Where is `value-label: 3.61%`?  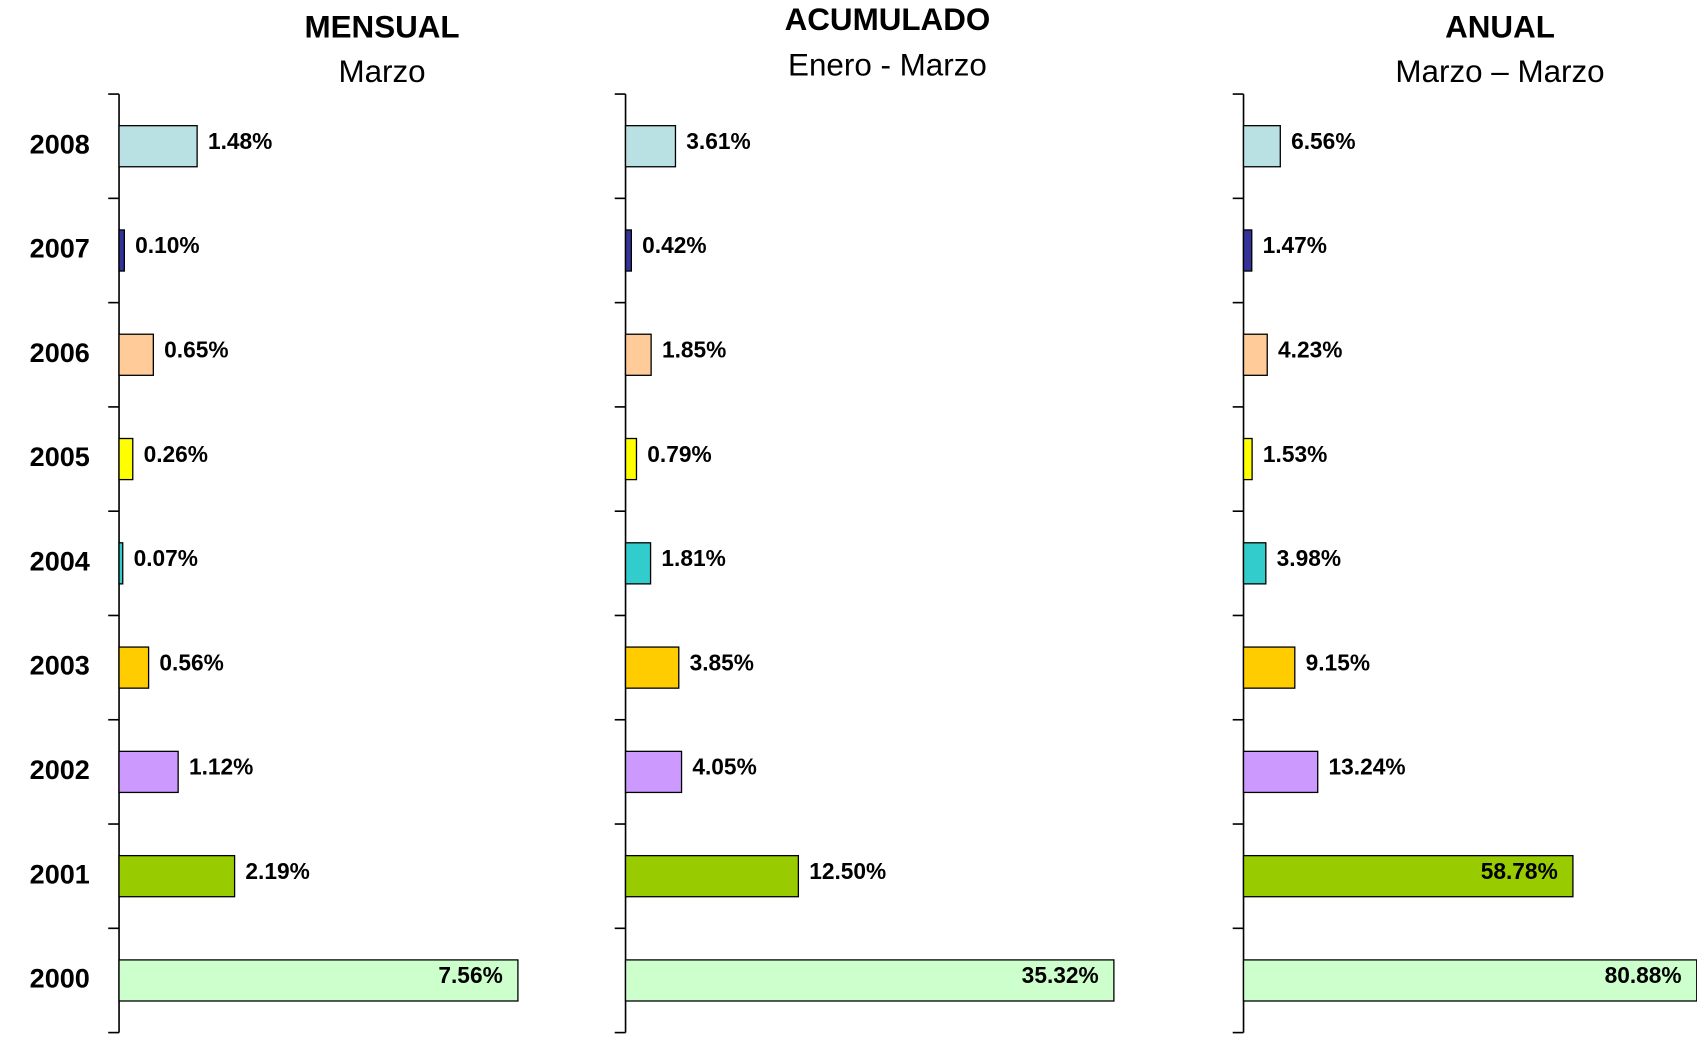 value-label: 3.61% is located at coordinates (718, 141).